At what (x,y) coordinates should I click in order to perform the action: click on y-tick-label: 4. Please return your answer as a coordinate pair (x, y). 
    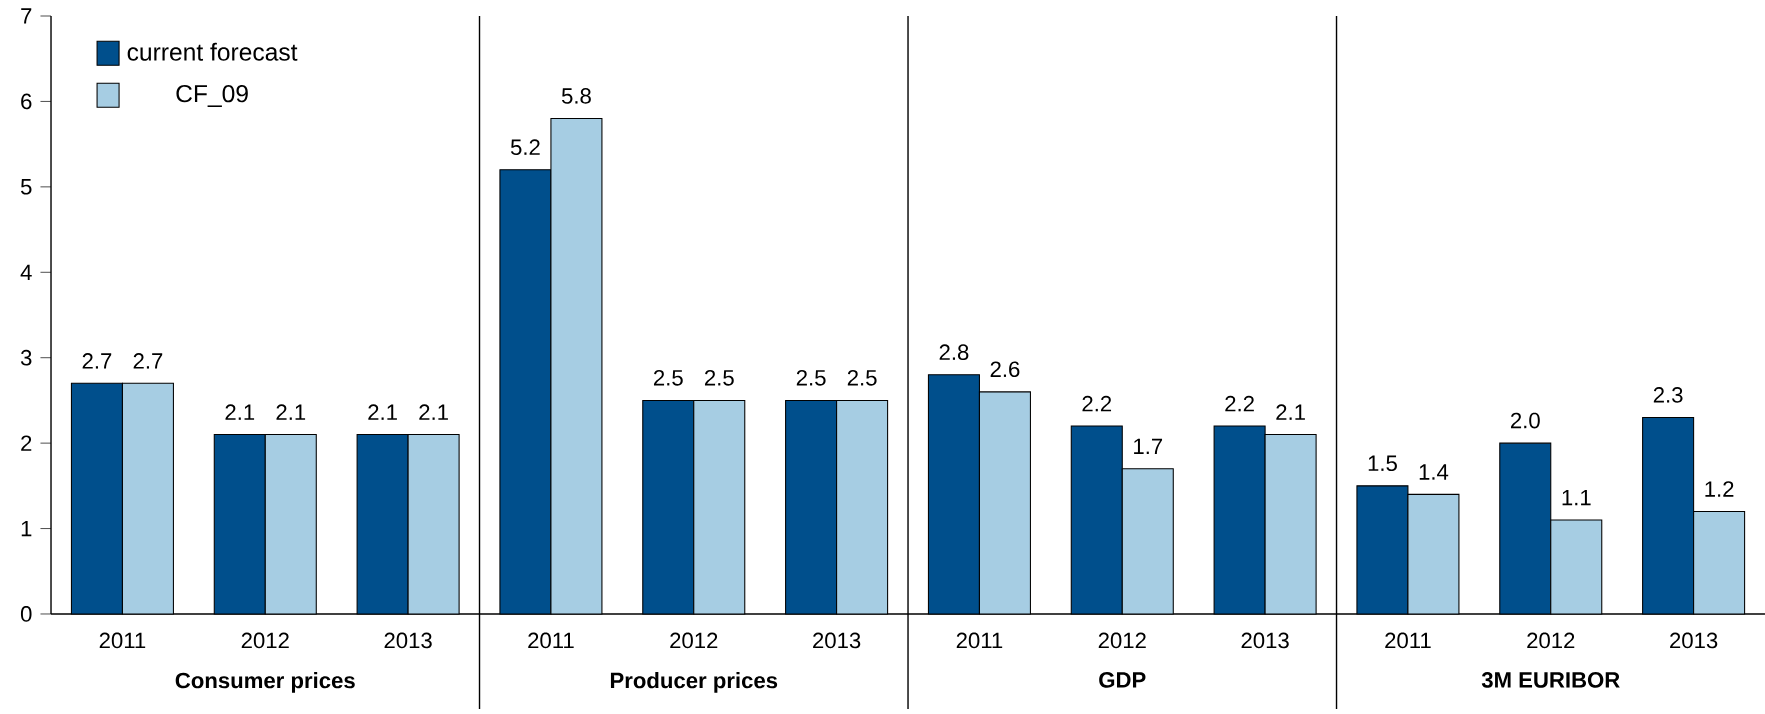
    Looking at the image, I should click on (26, 272).